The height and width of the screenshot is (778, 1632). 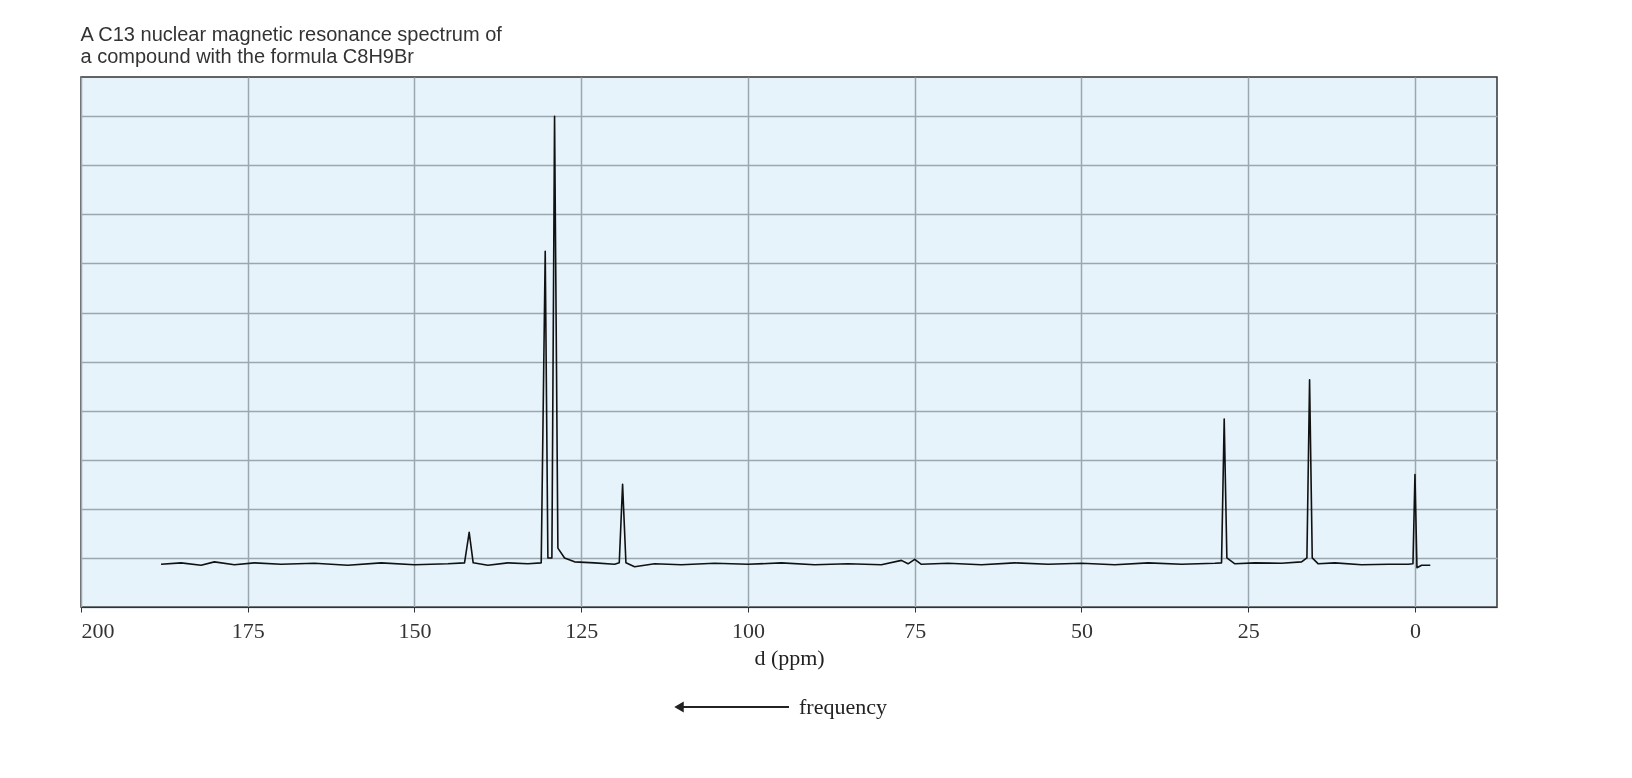 I want to click on x-tick-label: 25, so click(x=1248, y=630).